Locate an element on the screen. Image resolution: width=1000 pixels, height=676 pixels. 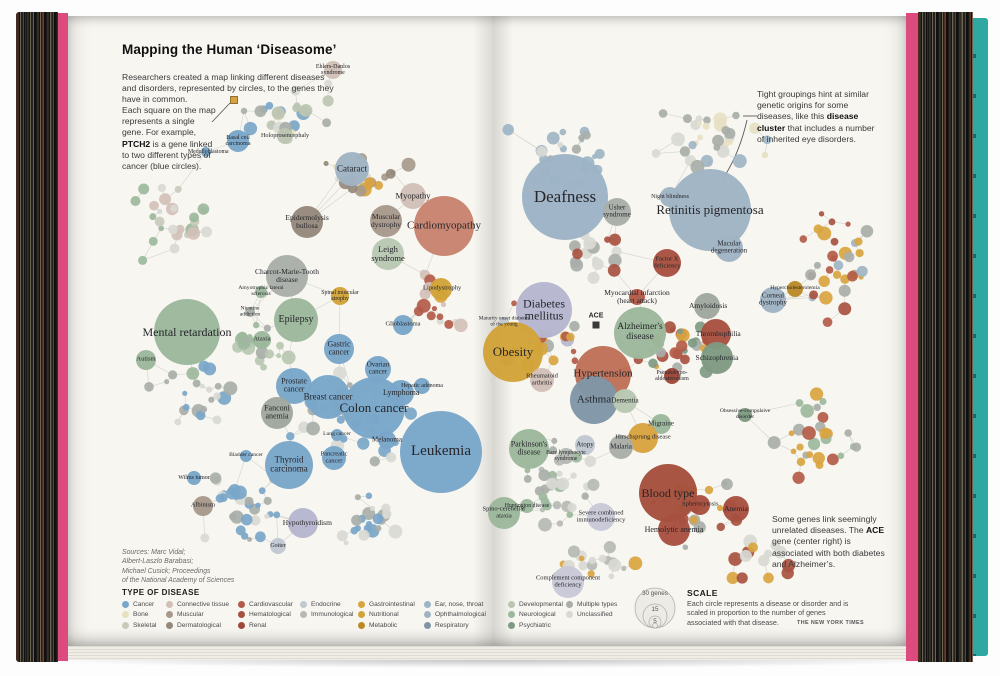
legend-label: Hematological is located at coordinates (270, 614).